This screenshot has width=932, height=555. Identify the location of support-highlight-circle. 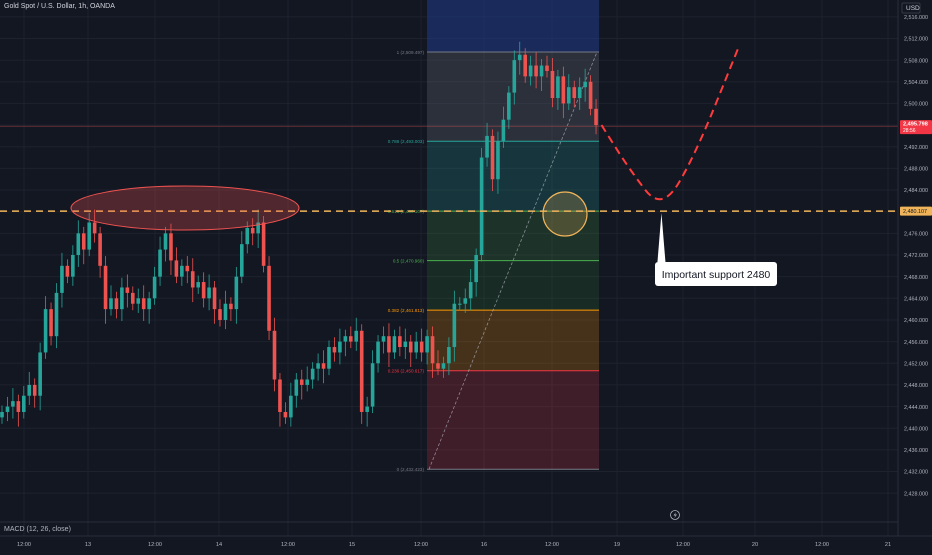
(565, 214).